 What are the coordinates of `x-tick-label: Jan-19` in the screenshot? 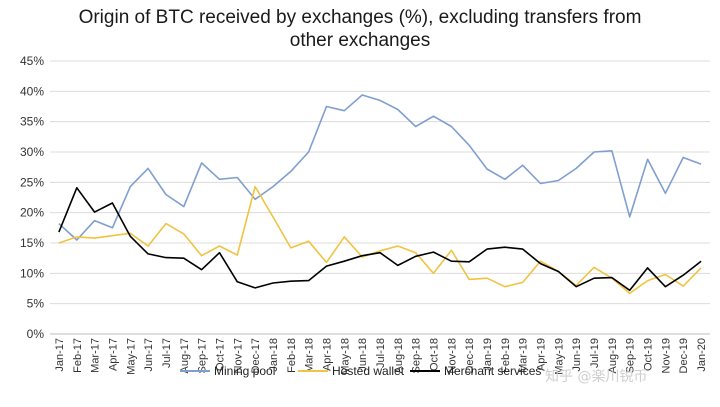 It's located at (488, 355).